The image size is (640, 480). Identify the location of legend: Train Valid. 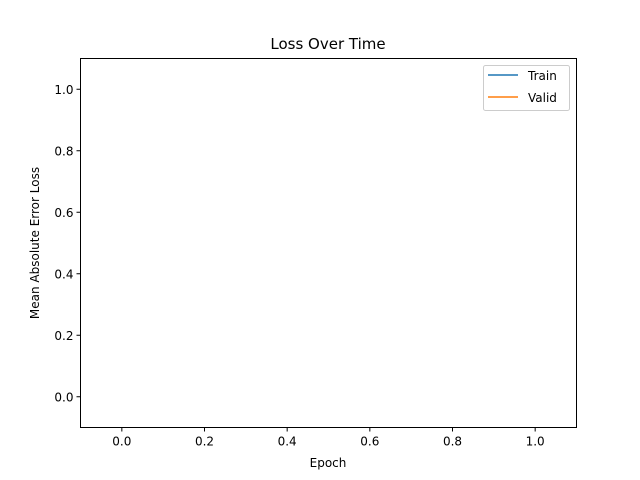
(526, 88).